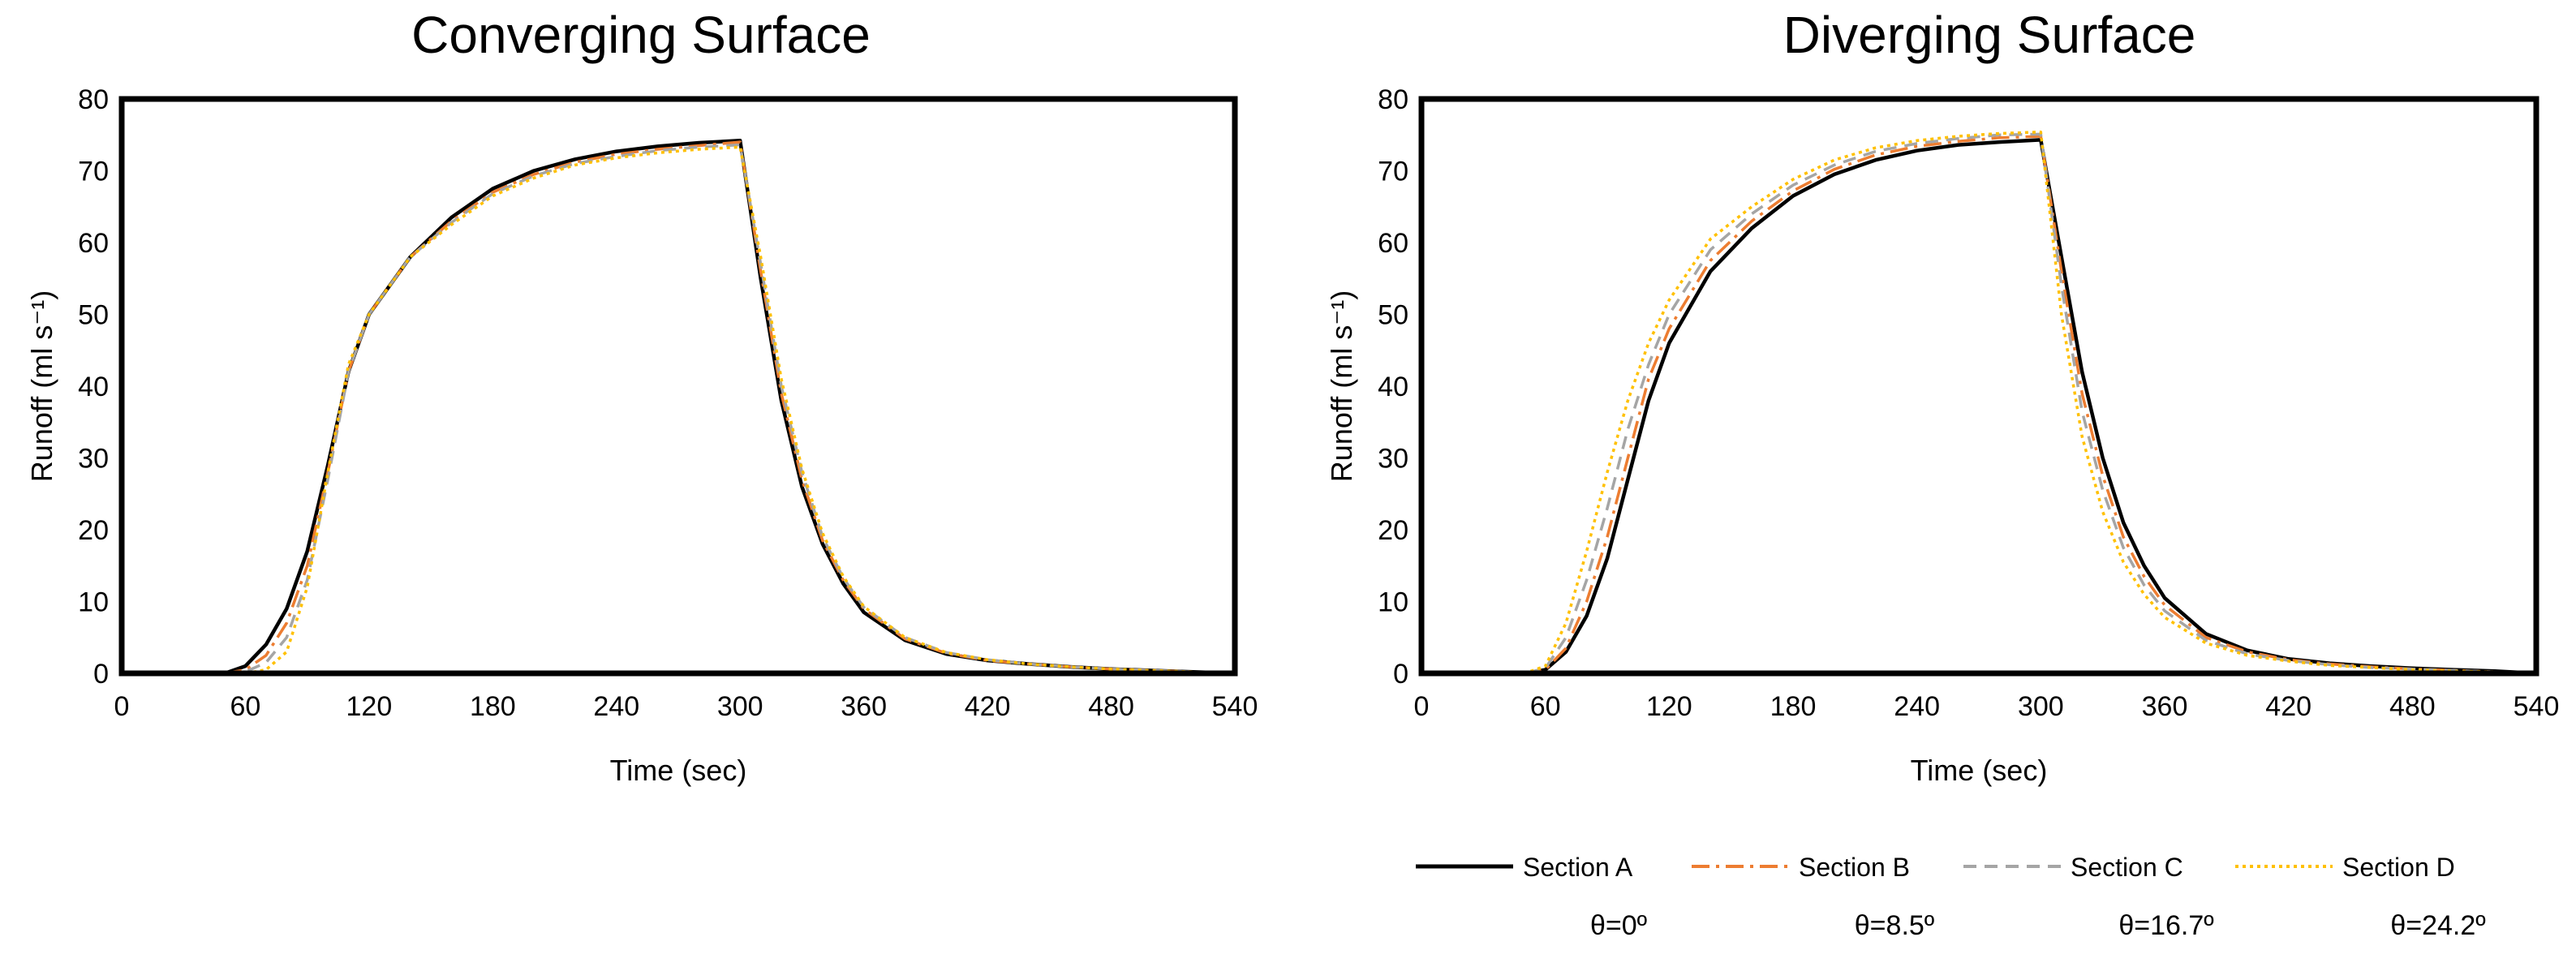 The image size is (2576, 967). I want to click on legend-theta: θ=16.7º, so click(2166, 925).